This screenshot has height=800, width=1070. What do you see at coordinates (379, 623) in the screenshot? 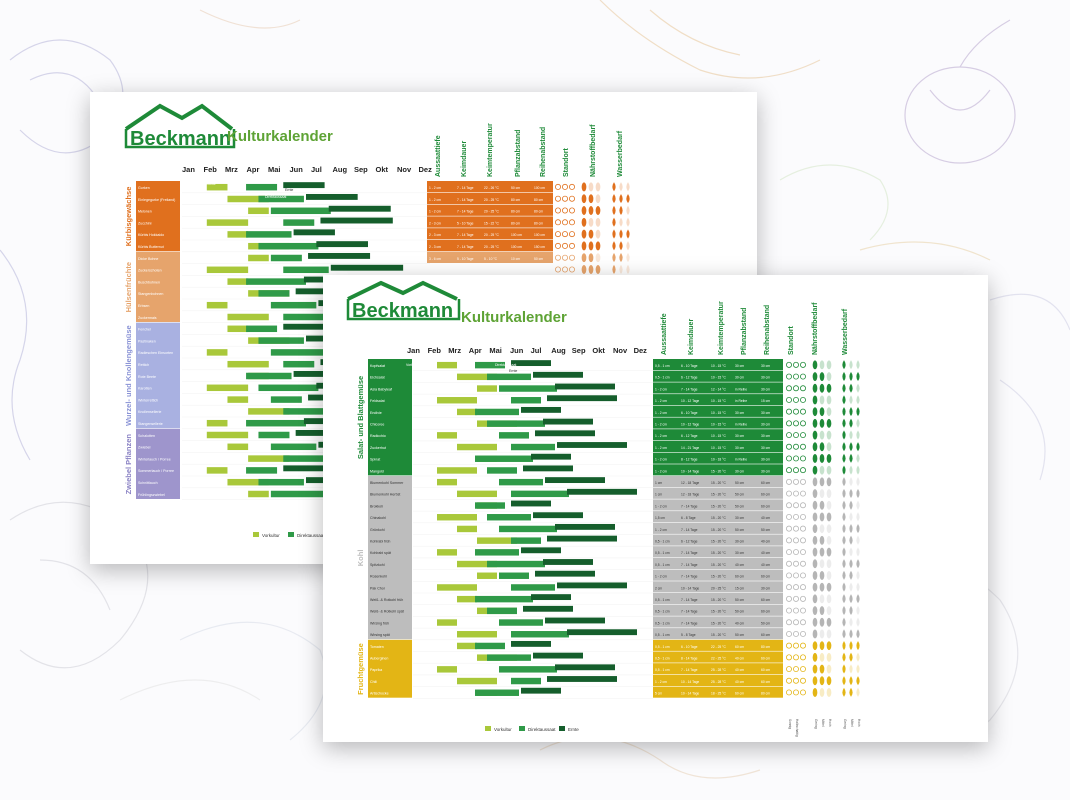
I see `crop-name: Wirsing früh` at bounding box center [379, 623].